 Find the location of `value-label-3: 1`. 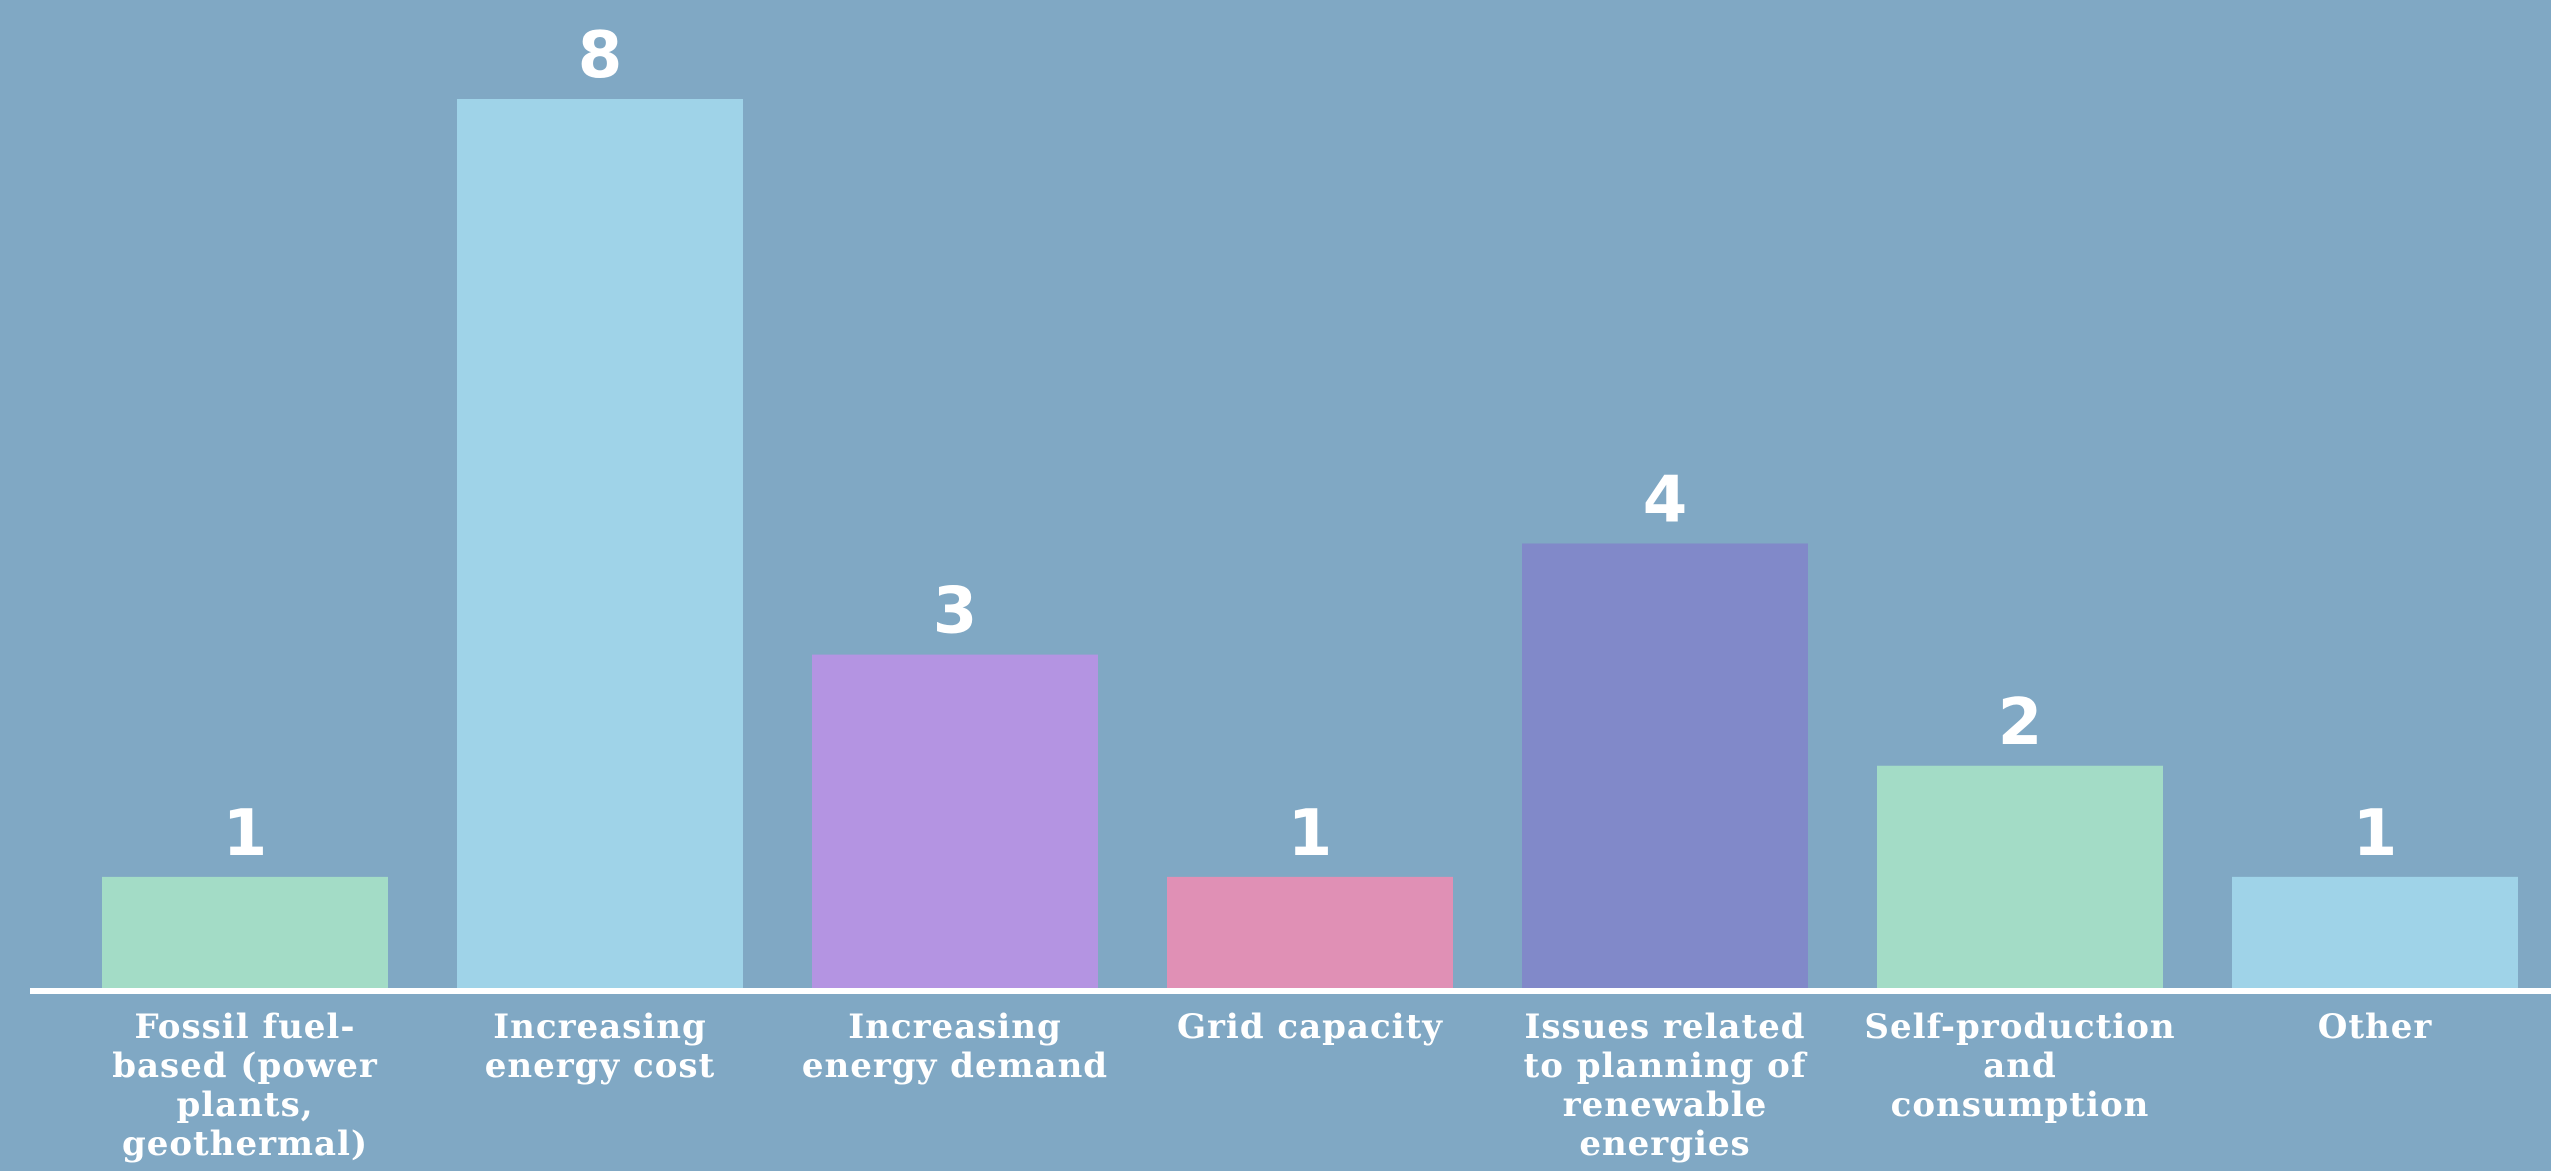

value-label-3: 1 is located at coordinates (1310, 834).